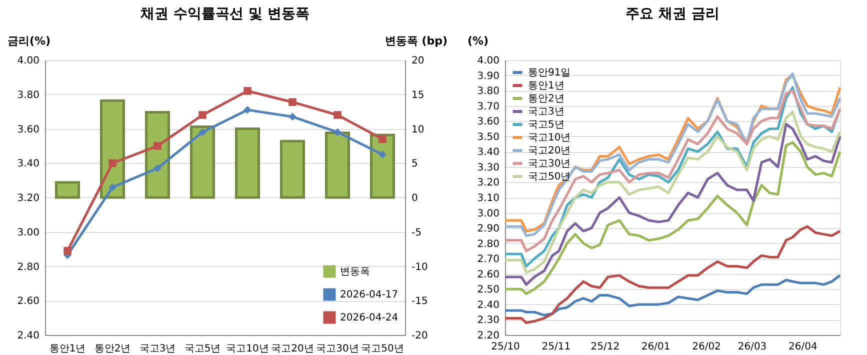  I want to click on legend-label: 통안2년, so click(546, 99).